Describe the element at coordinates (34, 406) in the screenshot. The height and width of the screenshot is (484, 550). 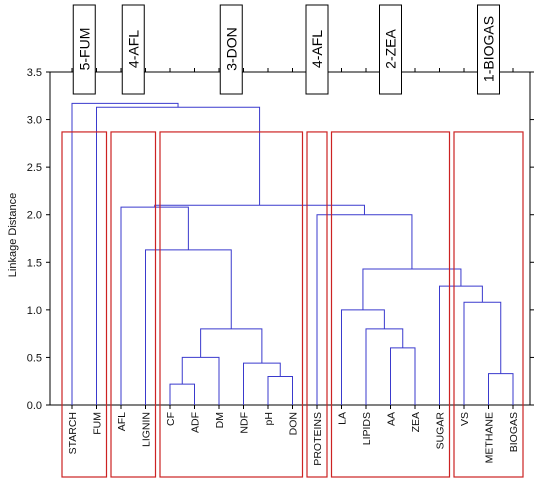
I see `y-tick-label: 0.0` at that location.